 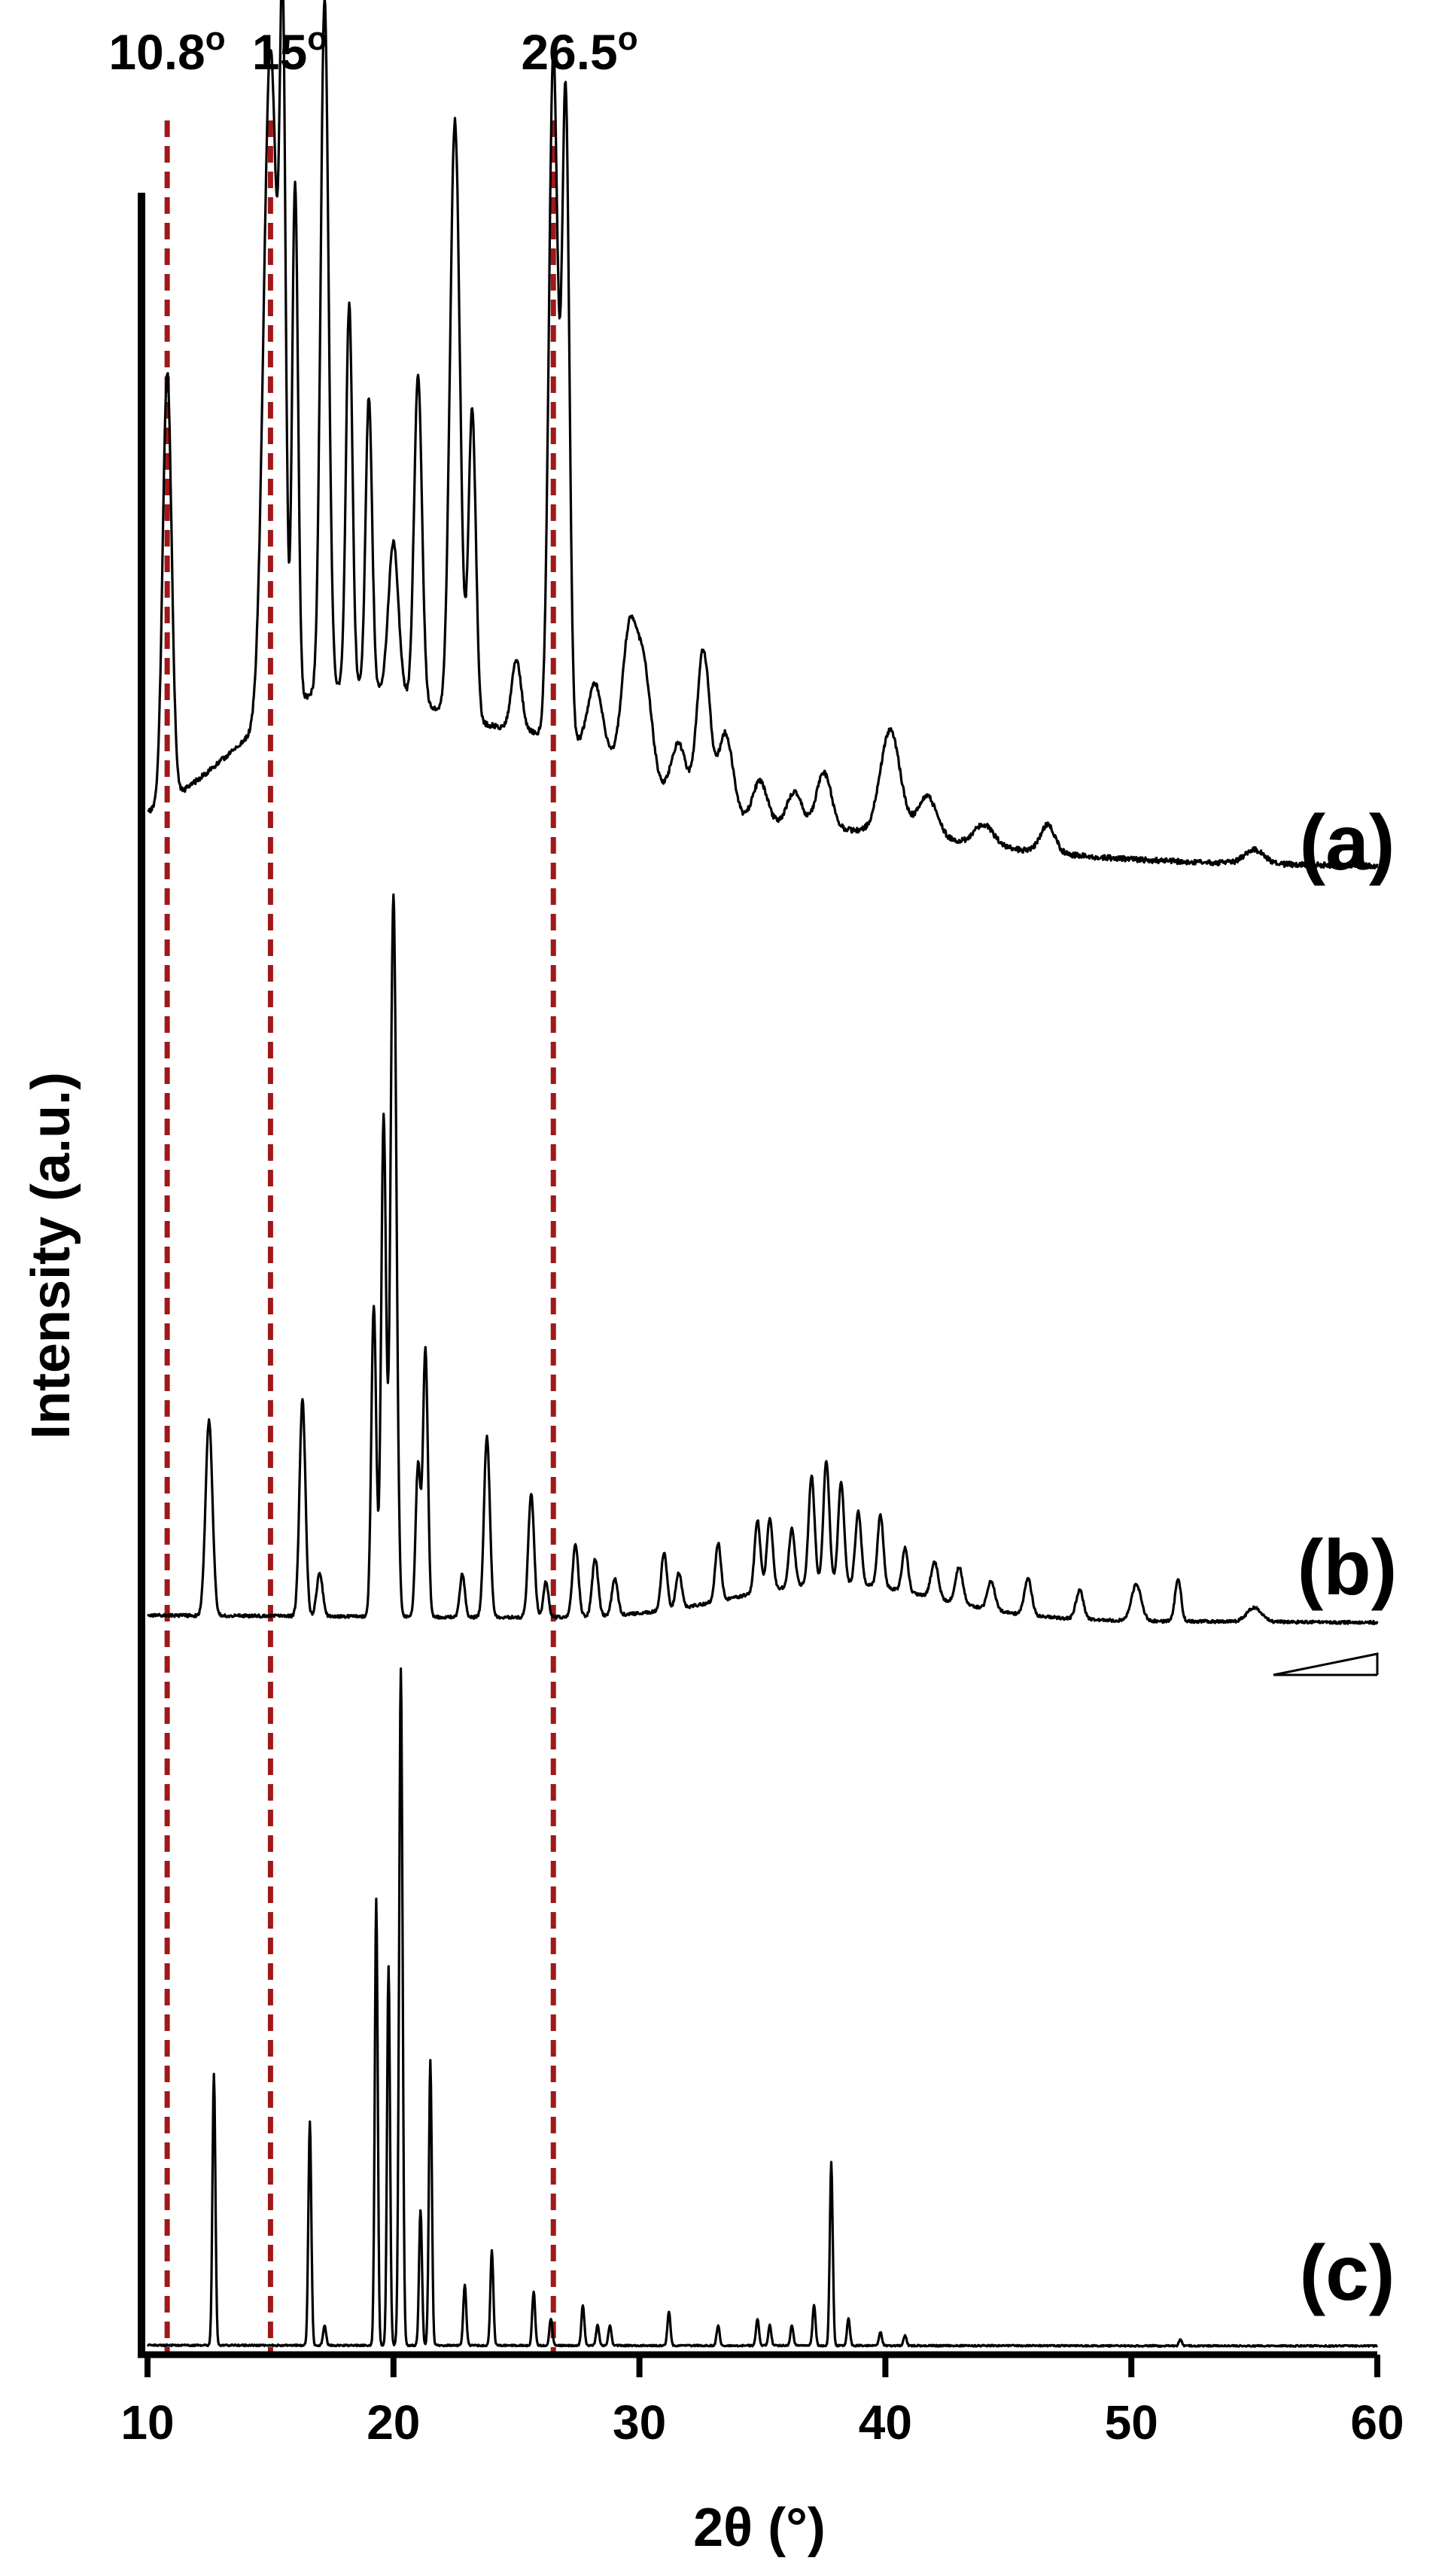 What do you see at coordinates (1347, 2274) in the screenshot?
I see `trace-label-c: (c)` at bounding box center [1347, 2274].